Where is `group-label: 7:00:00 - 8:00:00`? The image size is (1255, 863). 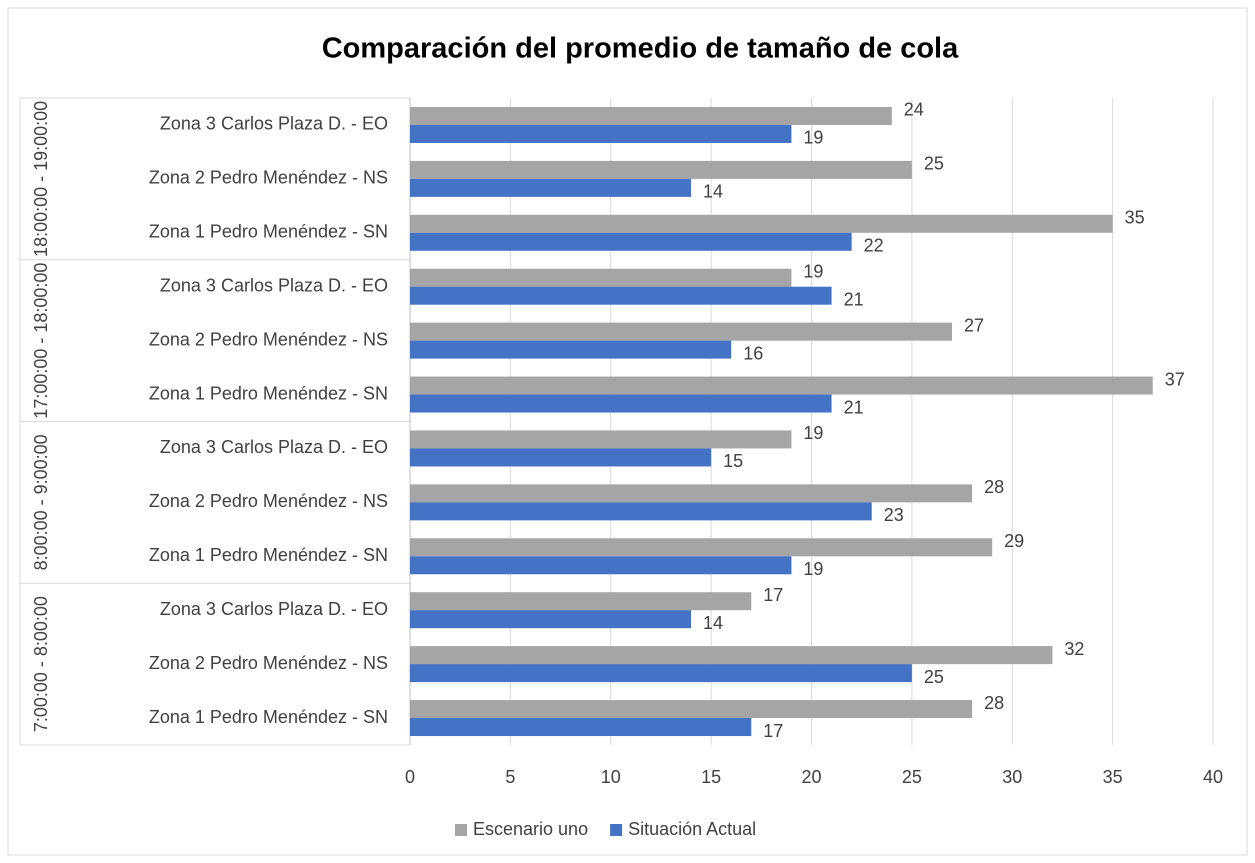 group-label: 7:00:00 - 8:00:00 is located at coordinates (41, 664).